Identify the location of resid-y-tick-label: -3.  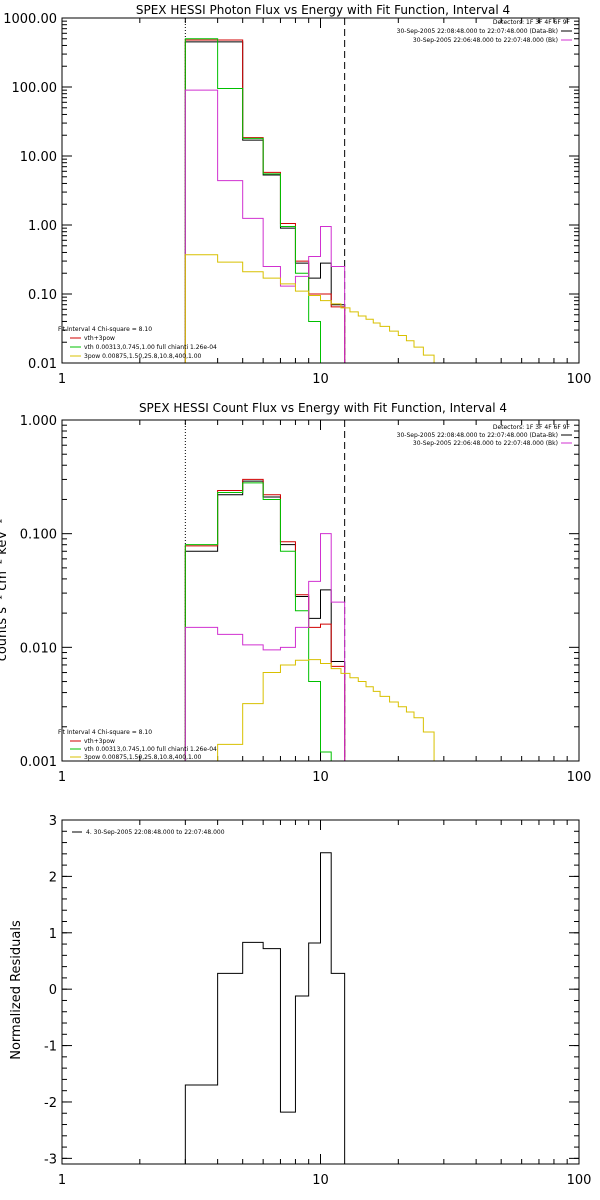
(50, 1159).